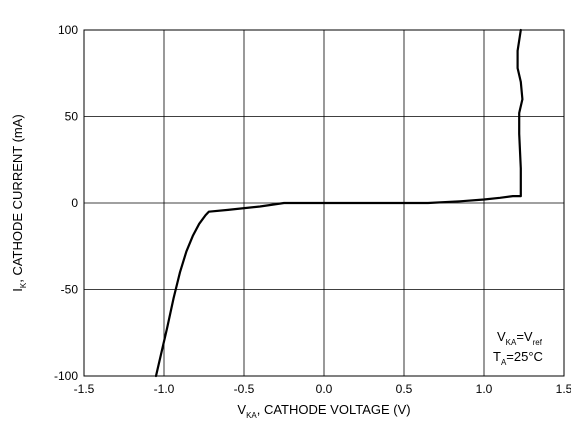  I want to click on y-axis-label-main: I, so click(17, 290).